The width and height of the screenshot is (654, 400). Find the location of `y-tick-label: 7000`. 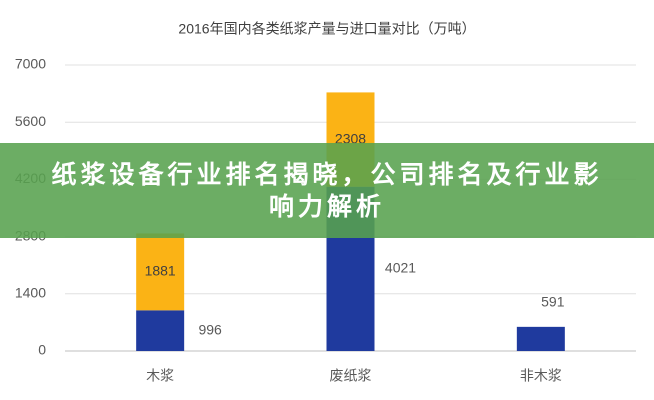

y-tick-label: 7000 is located at coordinates (30, 64).